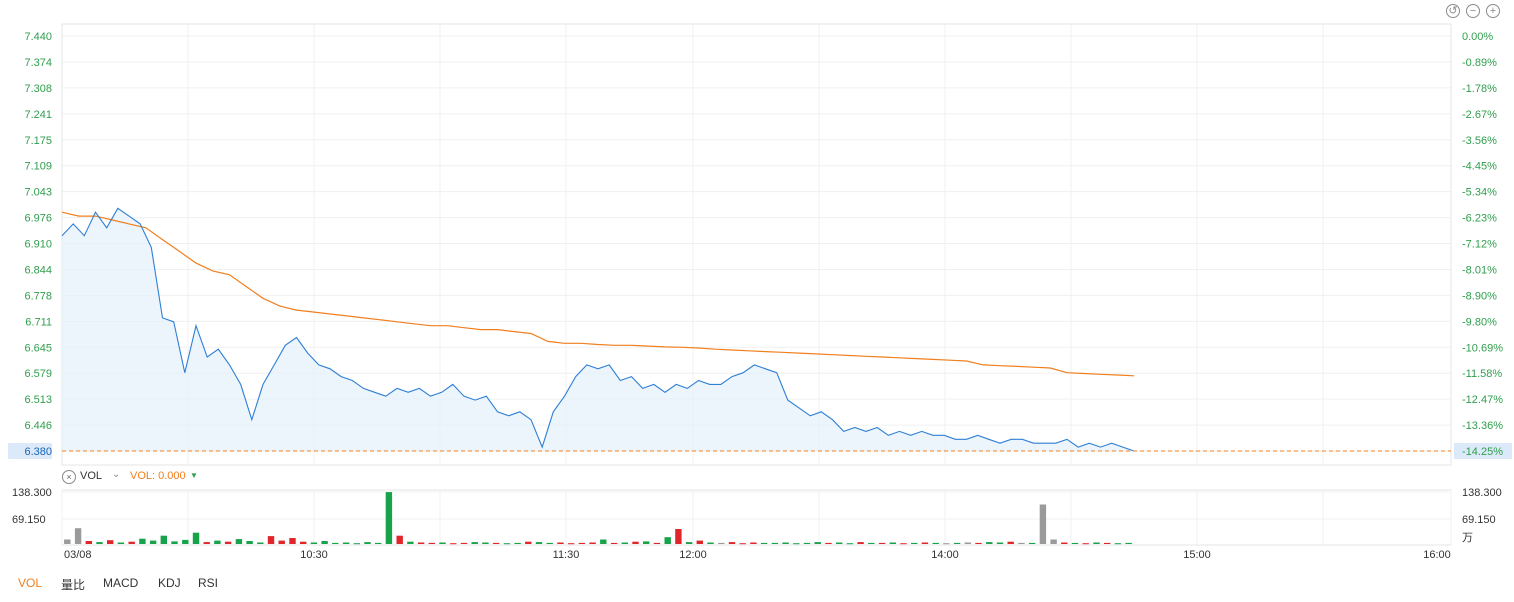 This screenshot has width=1514, height=602. Describe the element at coordinates (1493, 11) in the screenshot. I see `zoom-in-icon: +` at that location.